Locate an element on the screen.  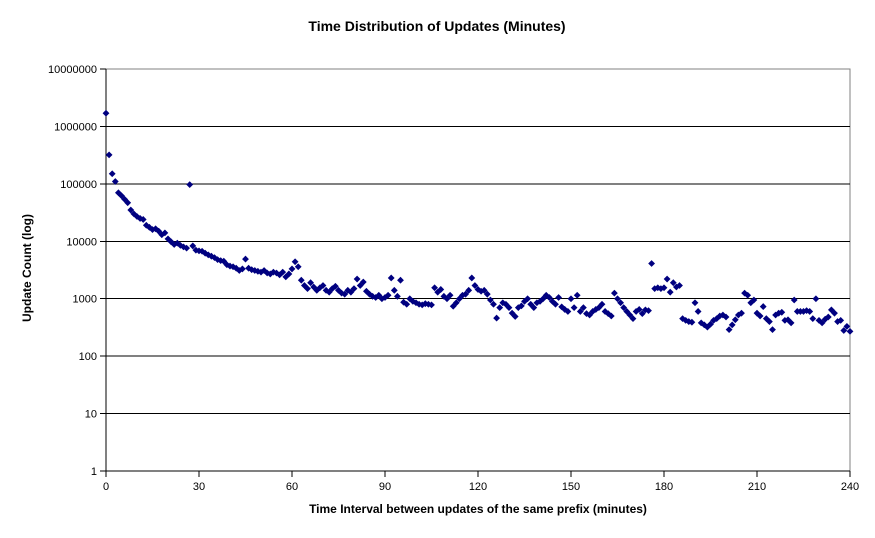
y-tick-label: 1000 is located at coordinates (85, 300).